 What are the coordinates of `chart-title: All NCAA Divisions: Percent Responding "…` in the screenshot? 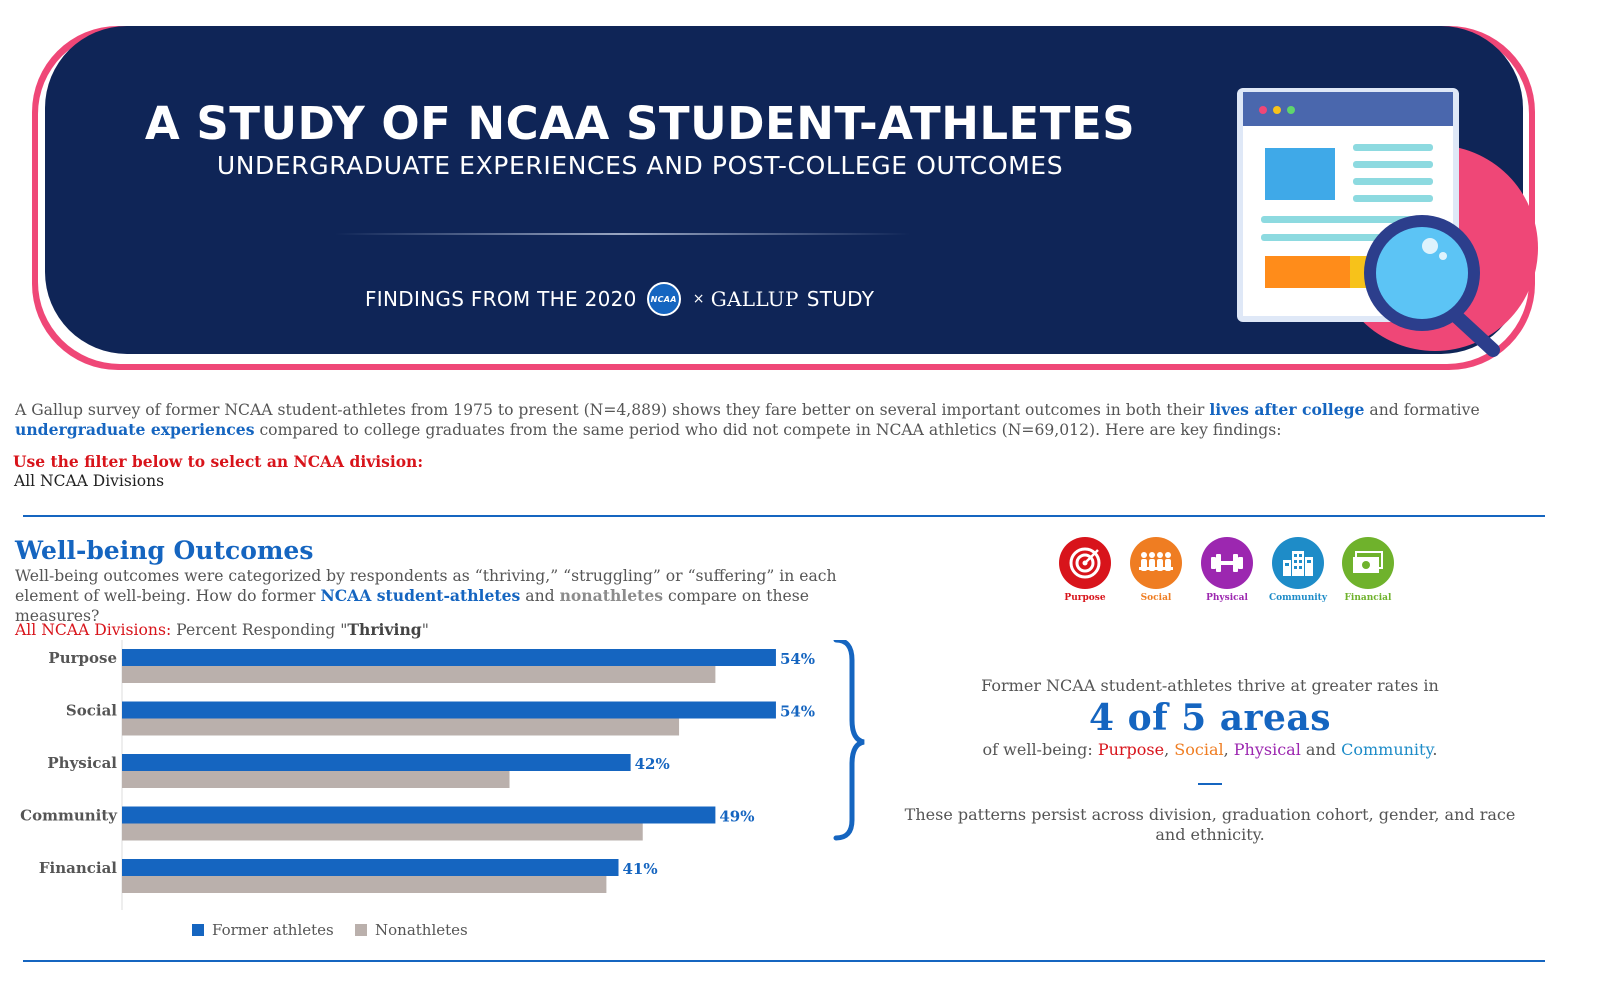 It's located at (222, 629).